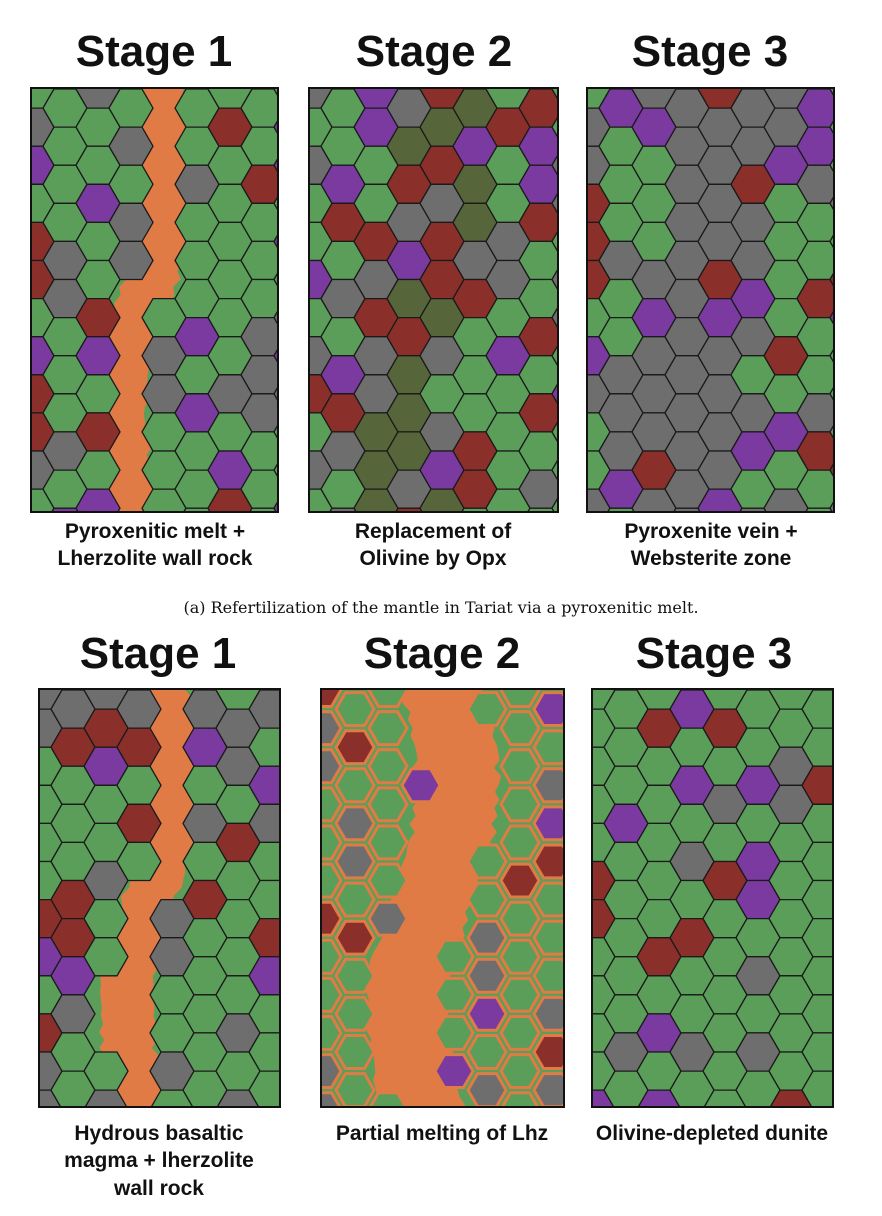 The width and height of the screenshot is (882, 1216). I want to click on stage-title-b3: Stage 3, so click(714, 653).